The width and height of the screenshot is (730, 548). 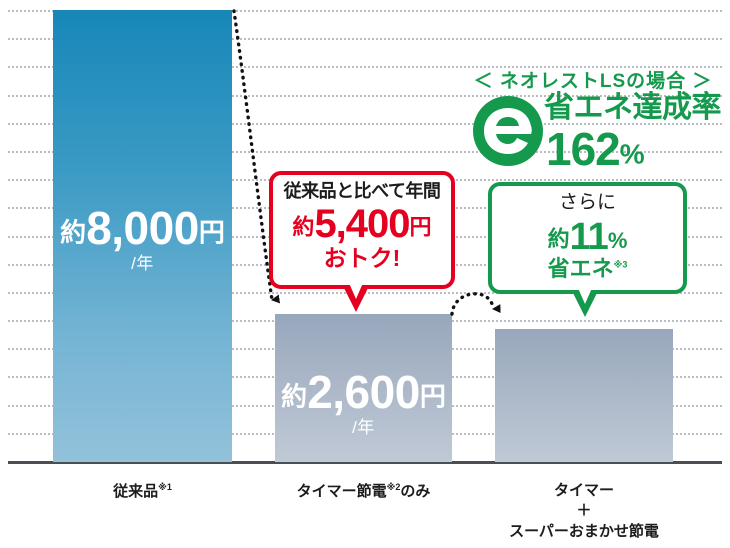 What do you see at coordinates (393, 487) in the screenshot?
I see `axis-label-note: ※2` at bounding box center [393, 487].